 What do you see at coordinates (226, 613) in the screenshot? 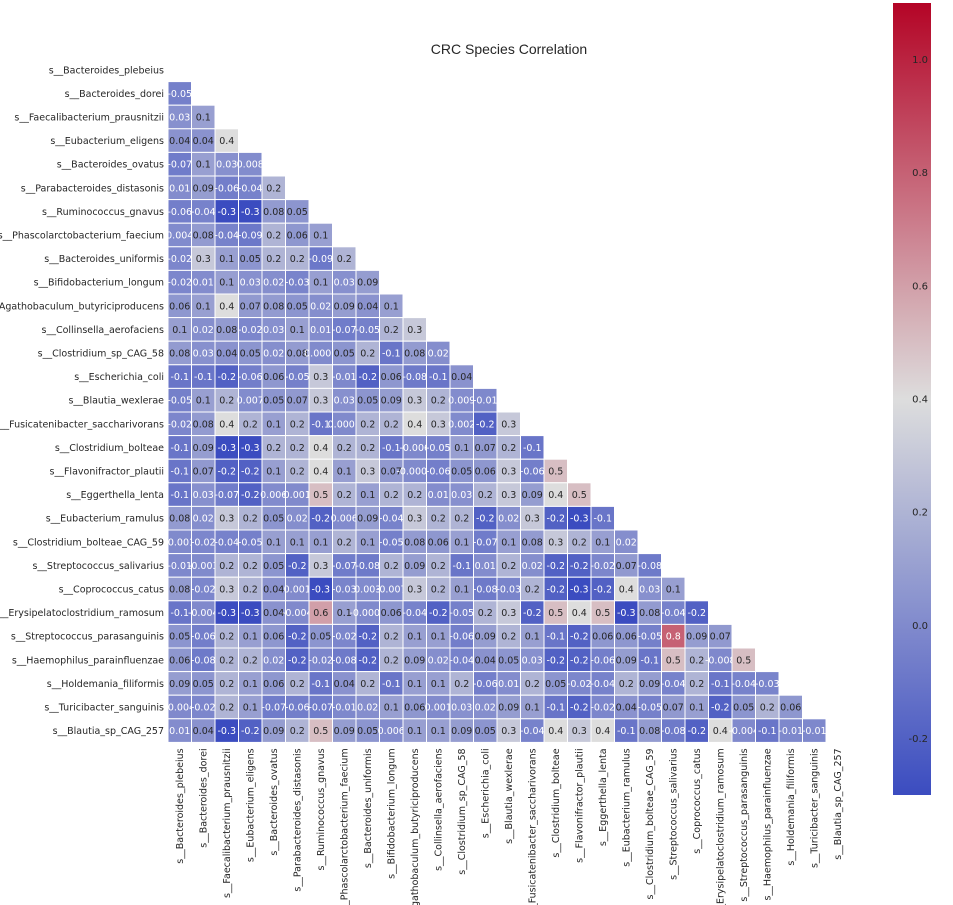
I see `cell-value: -0.3` at bounding box center [226, 613].